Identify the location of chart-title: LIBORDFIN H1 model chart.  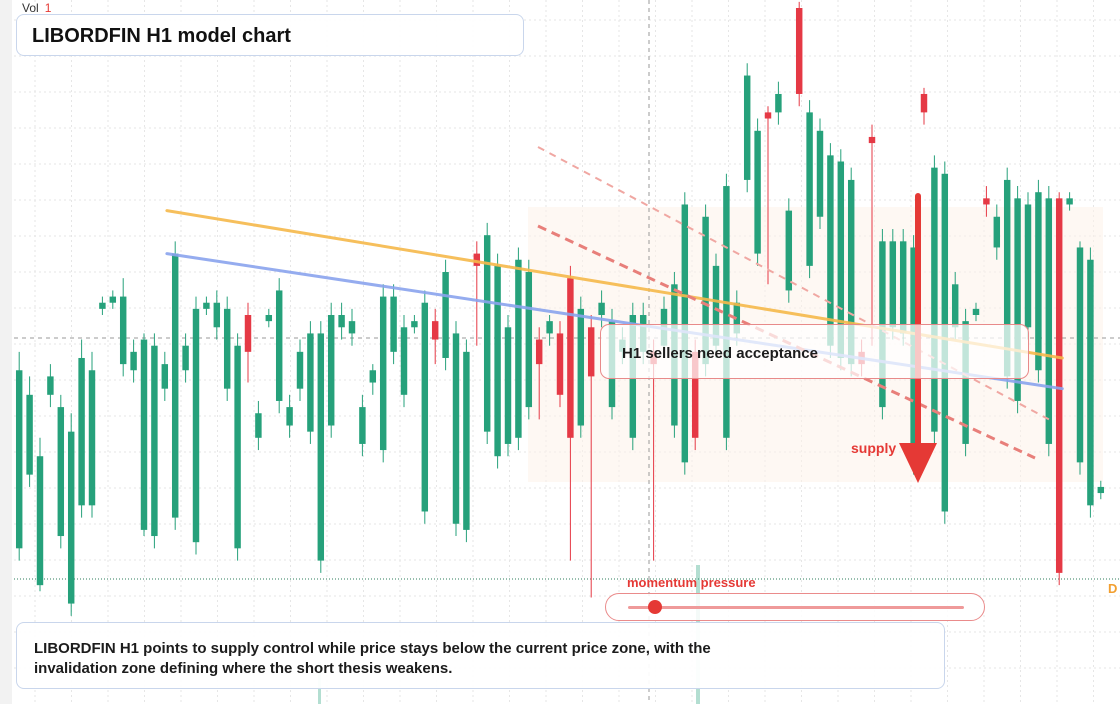
(161, 36).